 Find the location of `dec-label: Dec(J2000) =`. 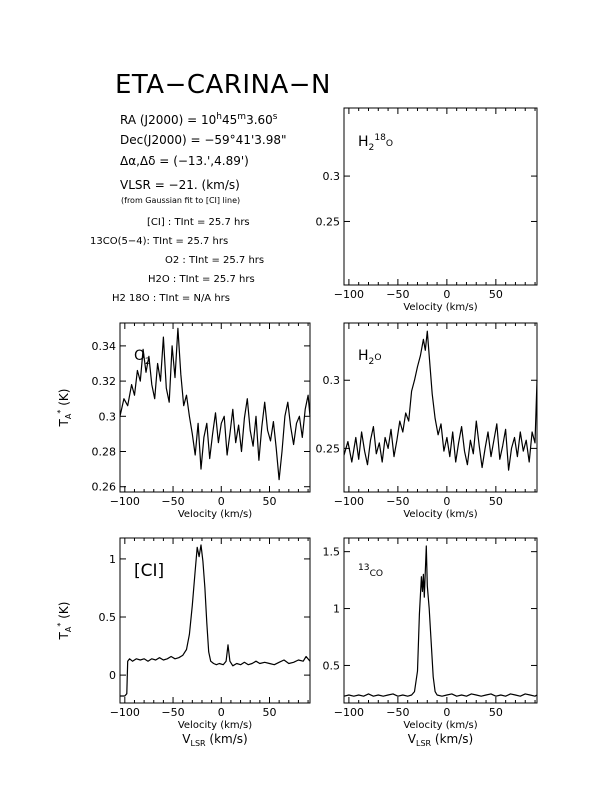

dec-label: Dec(J2000) = is located at coordinates (160, 140).